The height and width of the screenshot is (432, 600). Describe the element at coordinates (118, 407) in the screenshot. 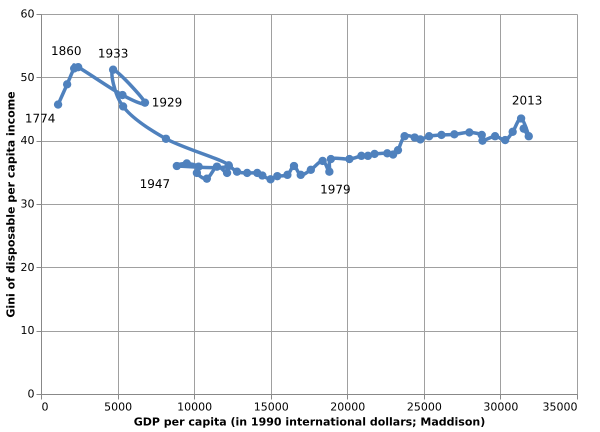

I see `x-tick-label: 5000` at that location.